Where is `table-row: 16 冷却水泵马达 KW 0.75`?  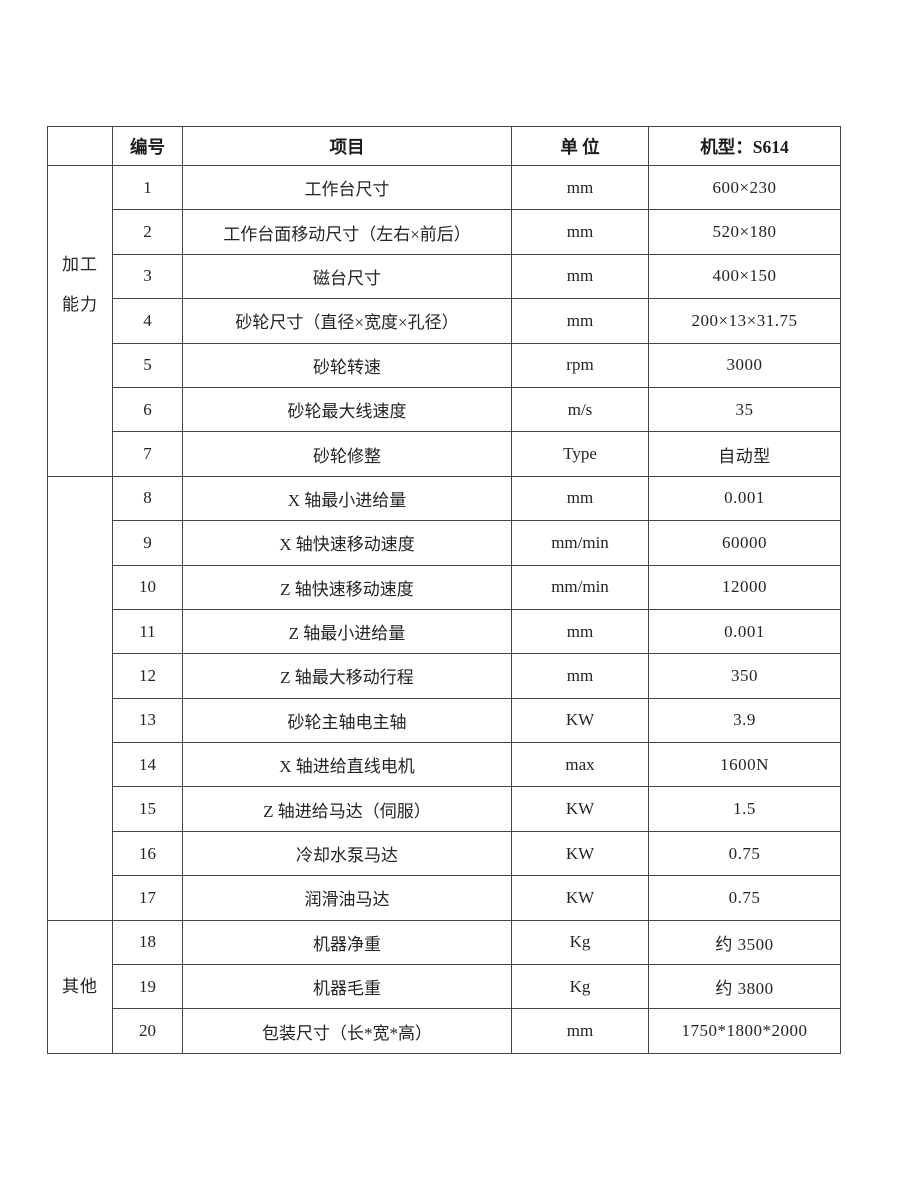
table-row: 16 冷却水泵马达 KW 0.75 is located at coordinates (444, 853).